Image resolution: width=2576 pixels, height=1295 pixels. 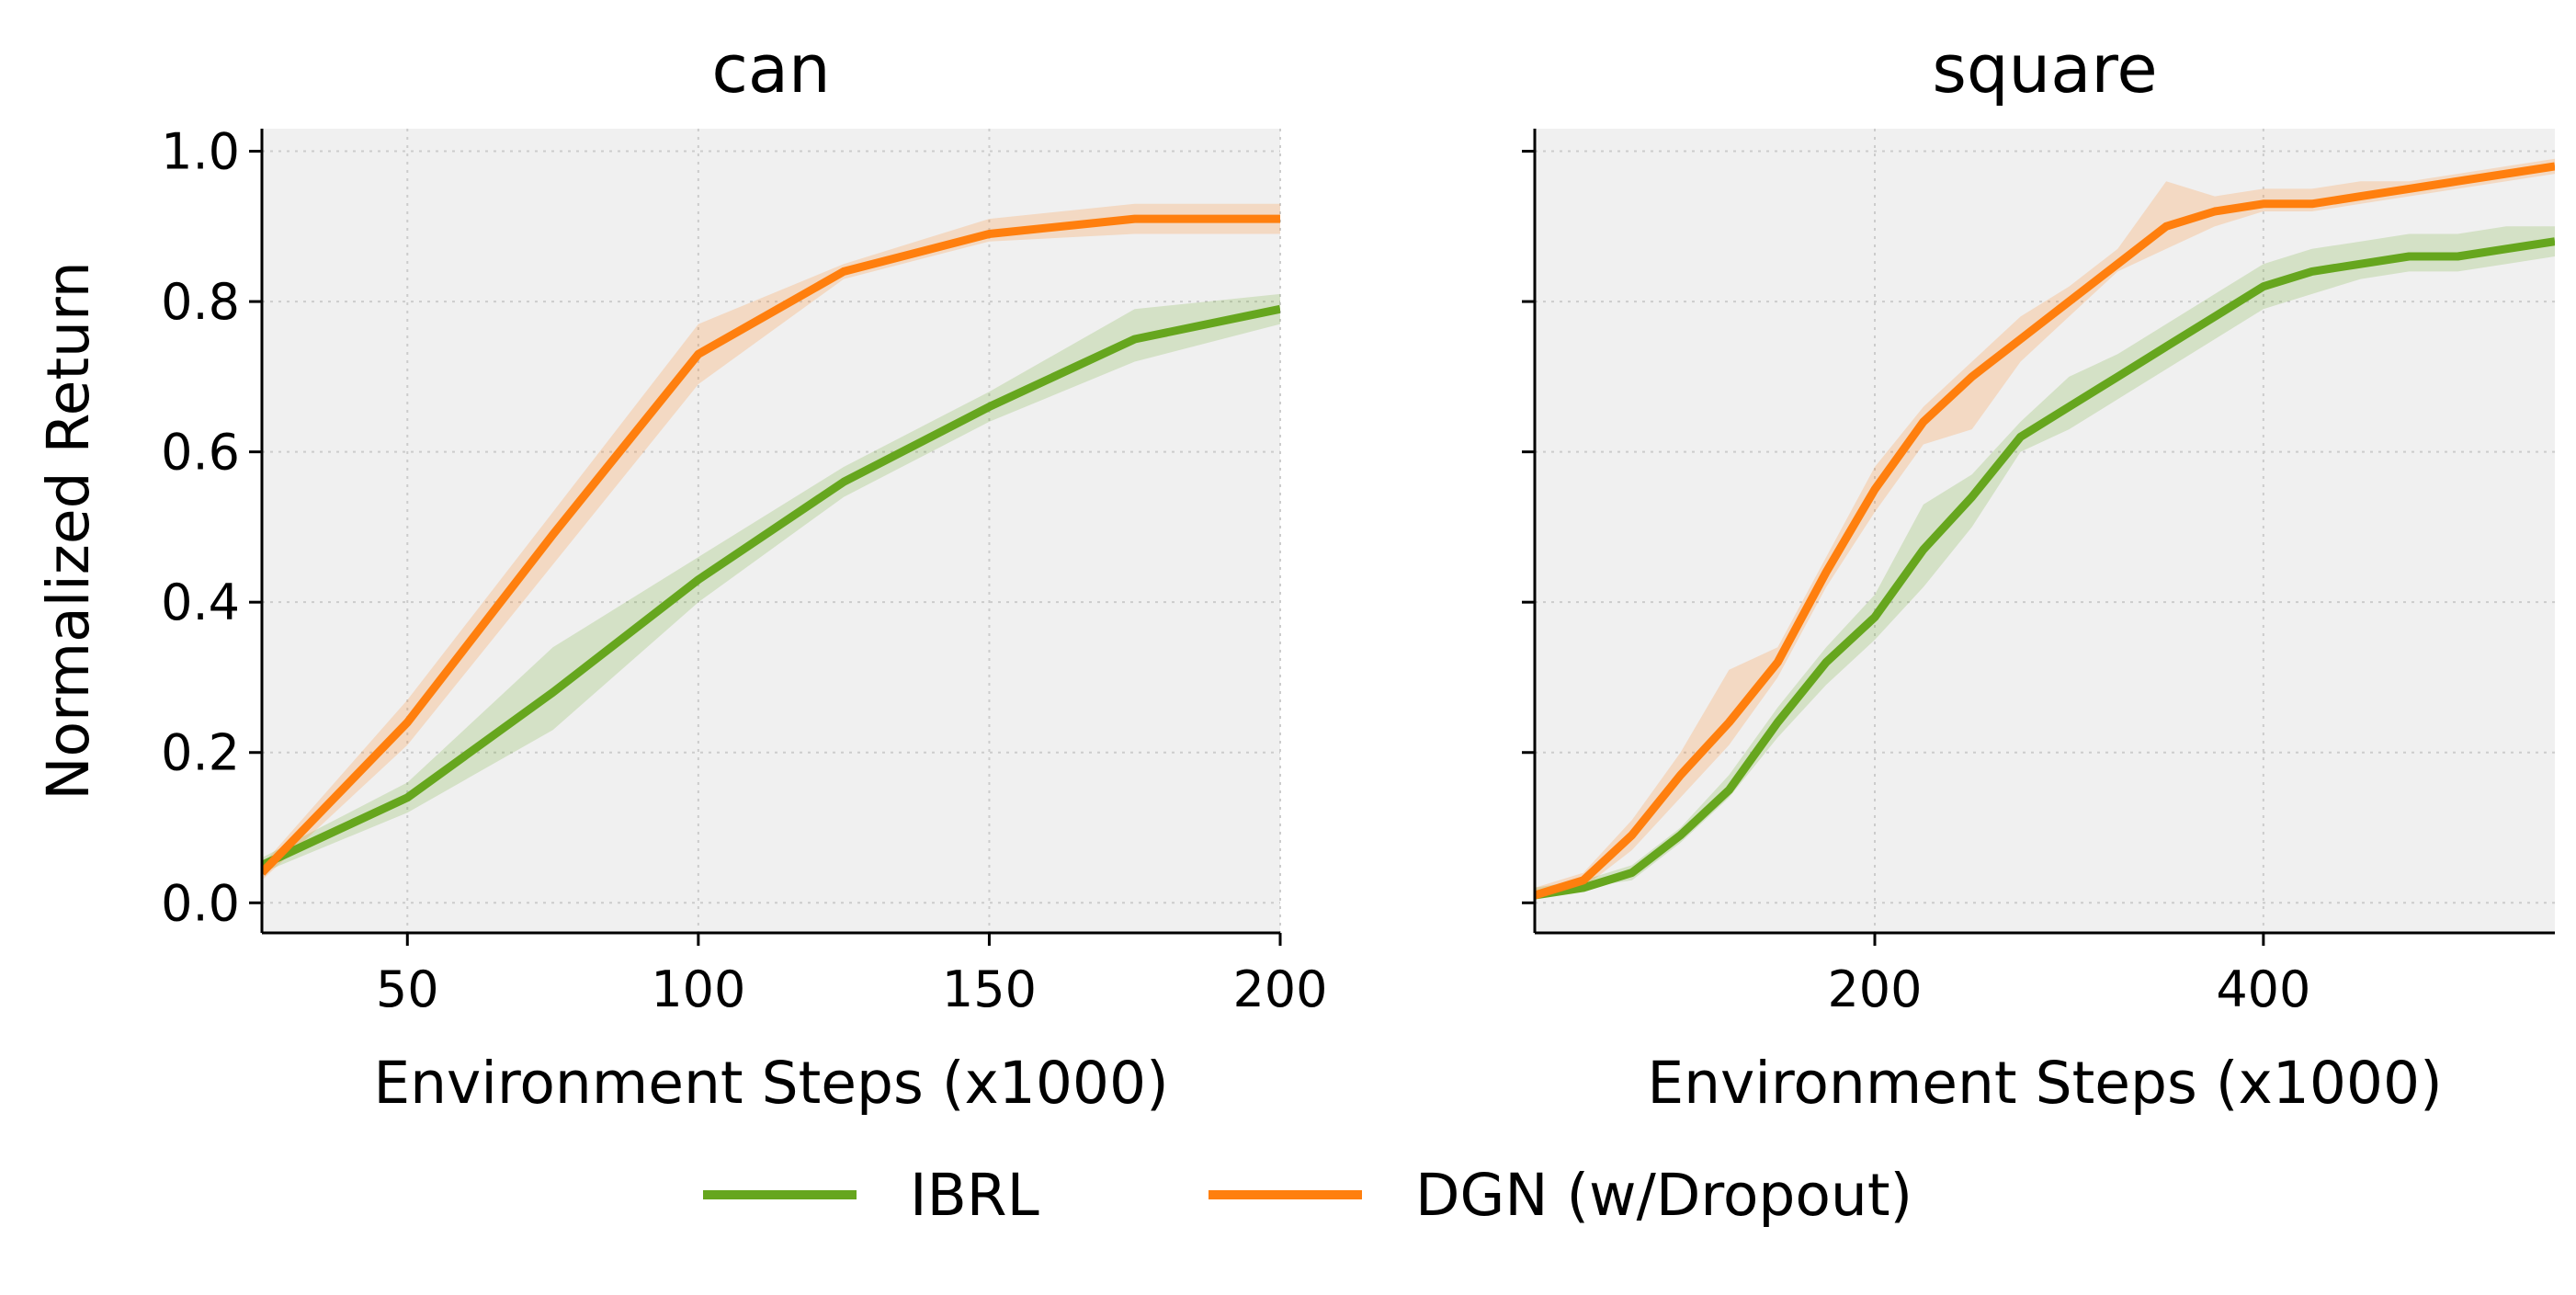 I want to click on chart-title: square, so click(x=2044, y=69).